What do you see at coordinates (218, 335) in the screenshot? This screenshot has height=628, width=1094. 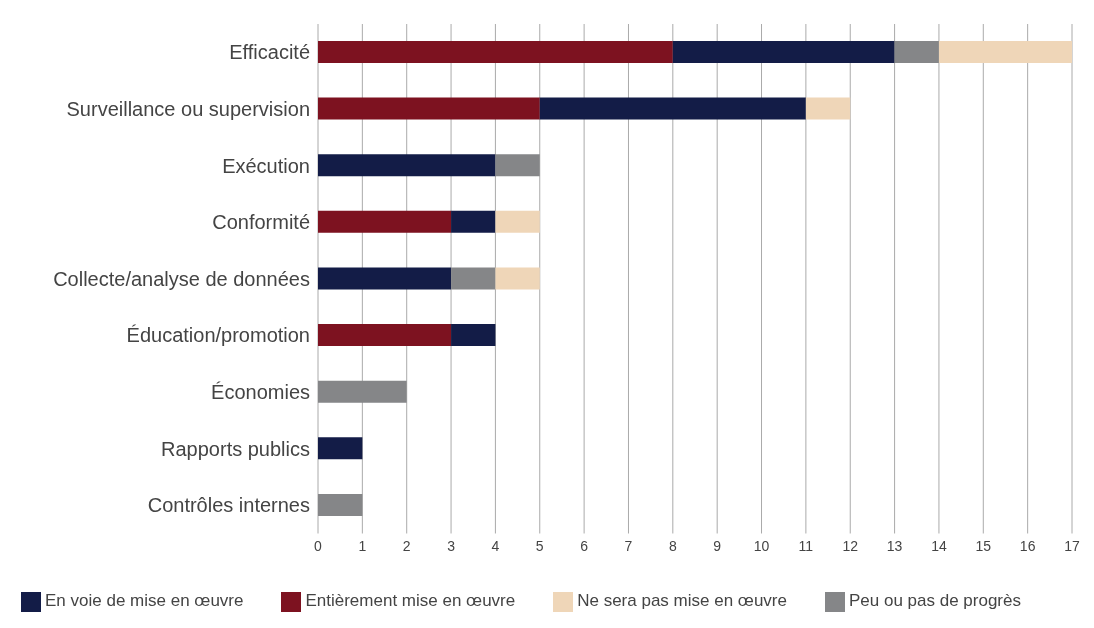 I see `y-tick-label: Éducation/promotion` at bounding box center [218, 335].